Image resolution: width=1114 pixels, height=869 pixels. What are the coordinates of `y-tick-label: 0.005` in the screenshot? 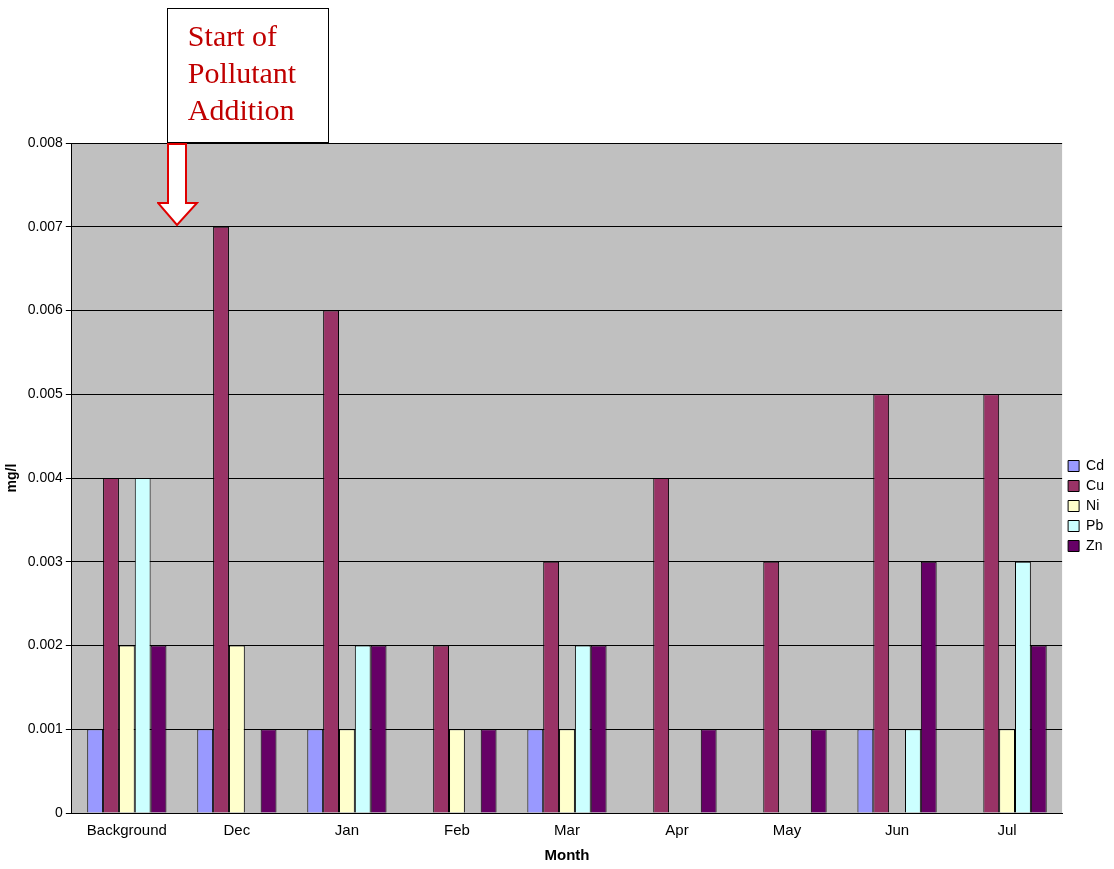 It's located at (45, 393).